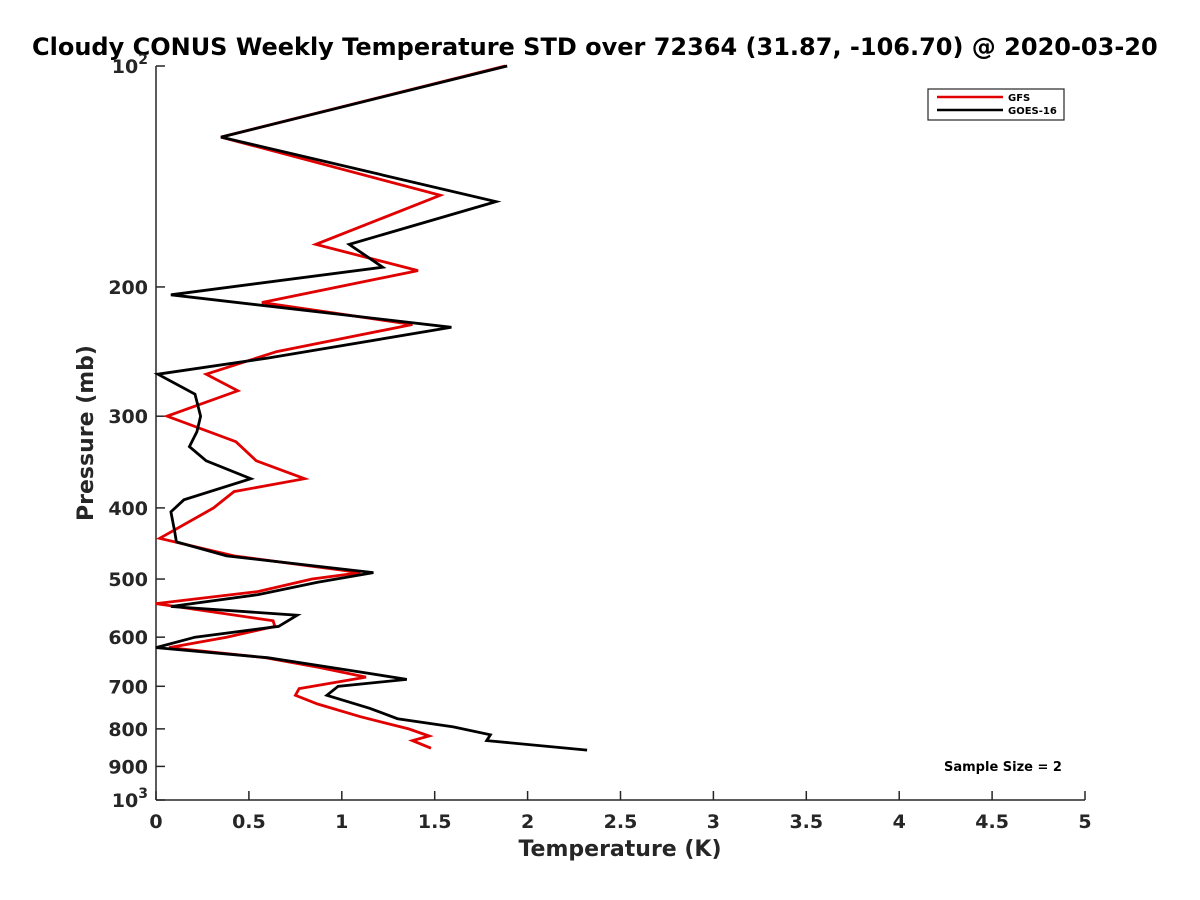 The width and height of the screenshot is (1200, 900). I want to click on x-tick-label: 3.5, so click(806, 822).